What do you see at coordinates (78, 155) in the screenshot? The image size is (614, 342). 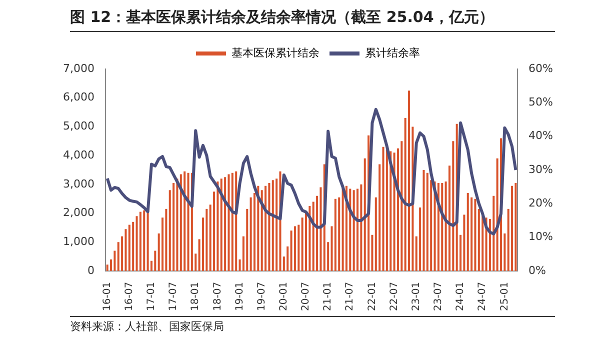 I see `y-tick-label: 4,000` at bounding box center [78, 155].